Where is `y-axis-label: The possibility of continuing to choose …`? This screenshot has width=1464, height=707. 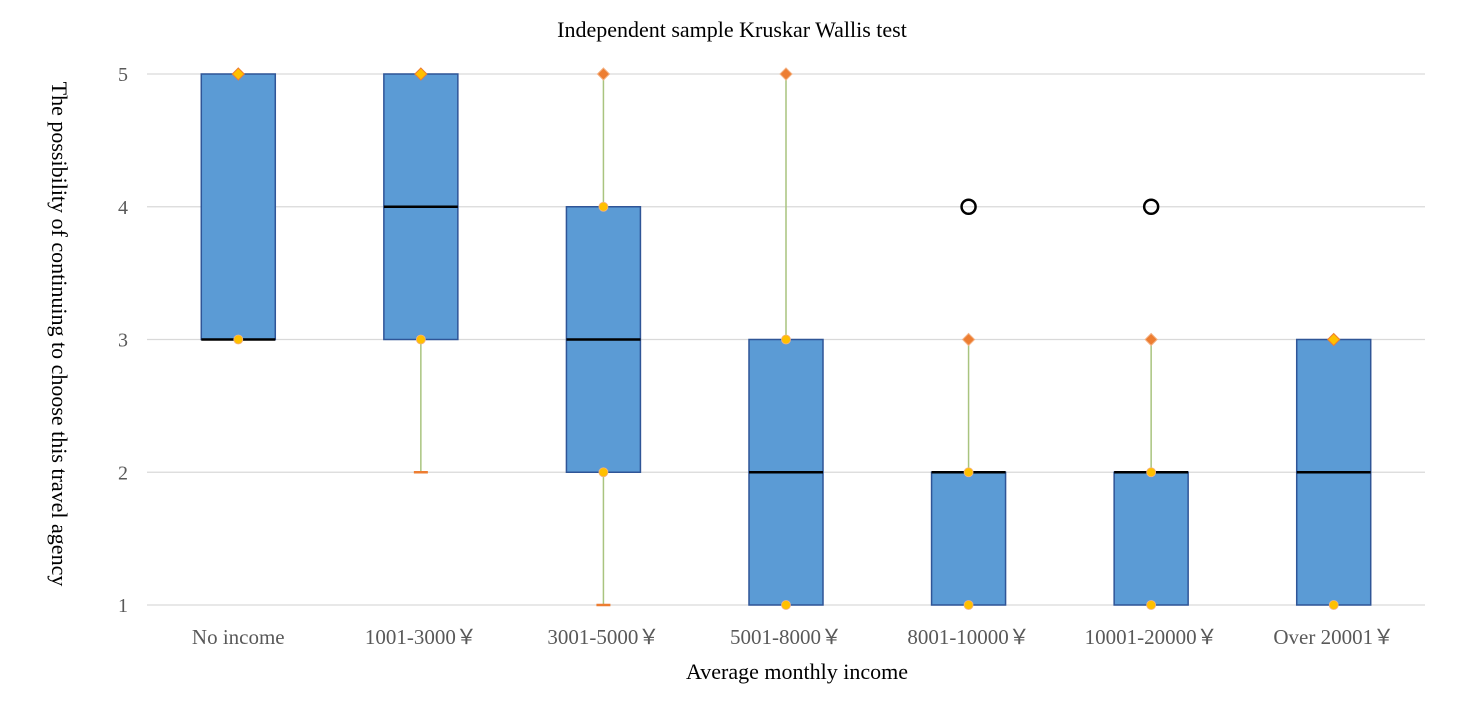
y-axis-label: The possibility of continuing to choose … is located at coordinates (59, 334).